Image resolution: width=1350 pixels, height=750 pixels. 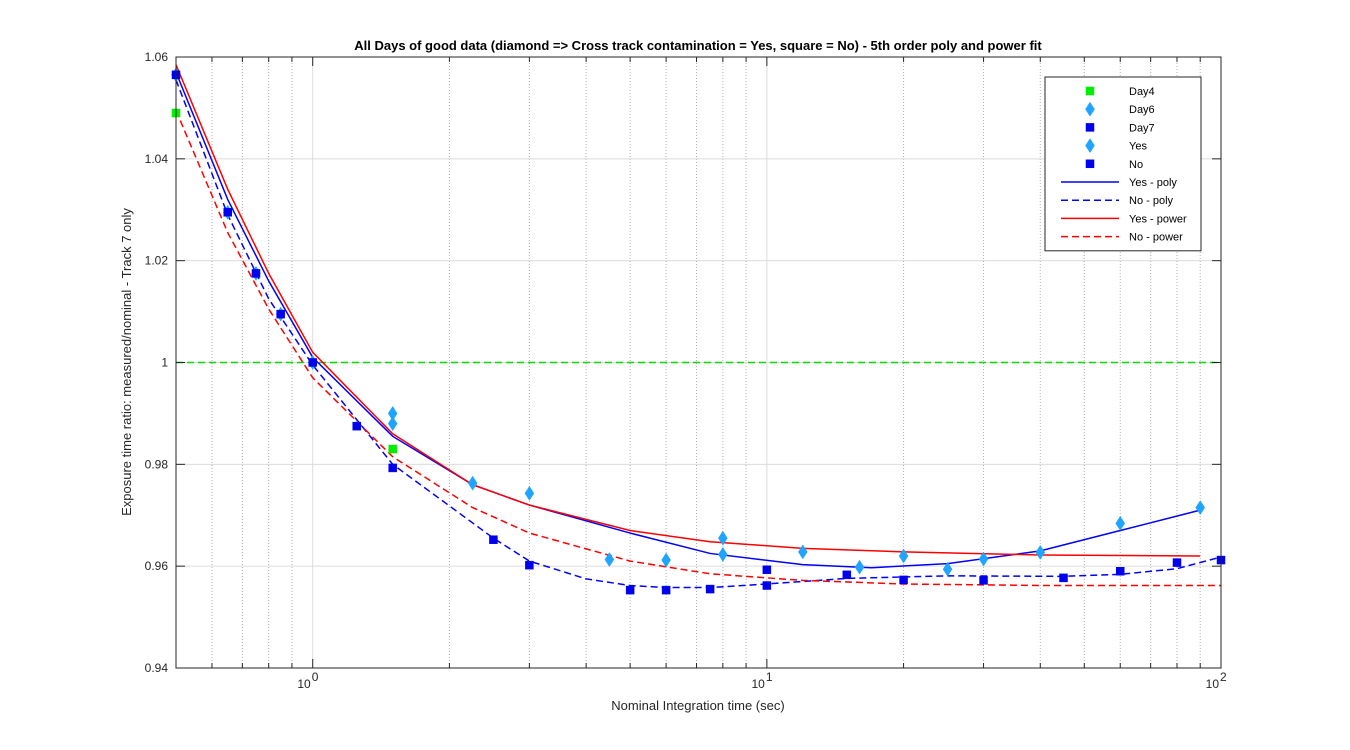 What do you see at coordinates (1090, 109) in the screenshot?
I see `legend-swatch-day6` at bounding box center [1090, 109].